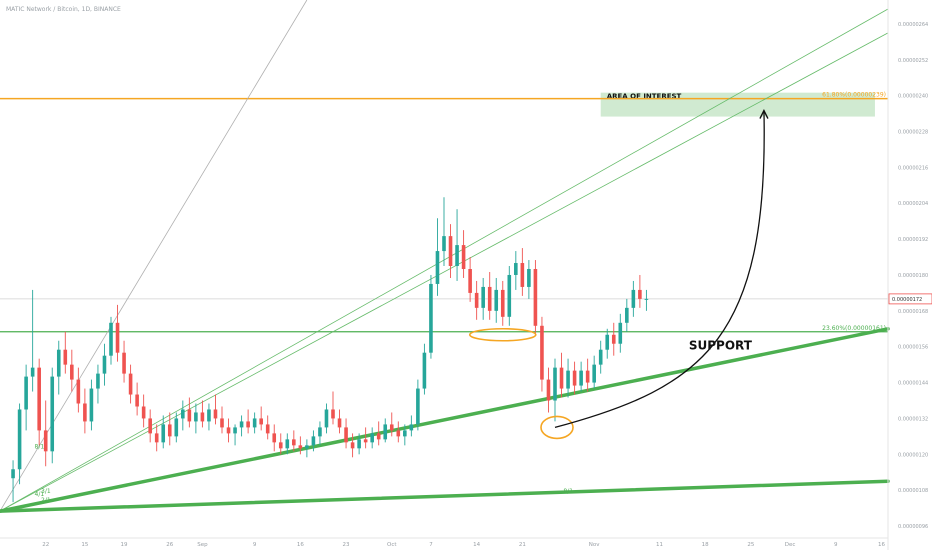  I want to click on price-tick-label: 0.00000156, so click(913, 348).